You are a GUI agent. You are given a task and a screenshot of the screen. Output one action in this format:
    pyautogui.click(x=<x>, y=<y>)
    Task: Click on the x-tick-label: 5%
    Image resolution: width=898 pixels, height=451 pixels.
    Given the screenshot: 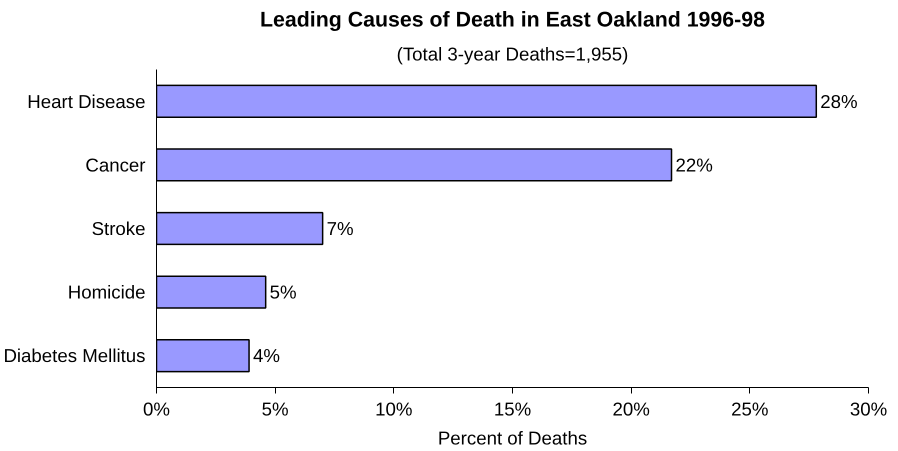 What is the action you would take?
    pyautogui.click(x=275, y=409)
    